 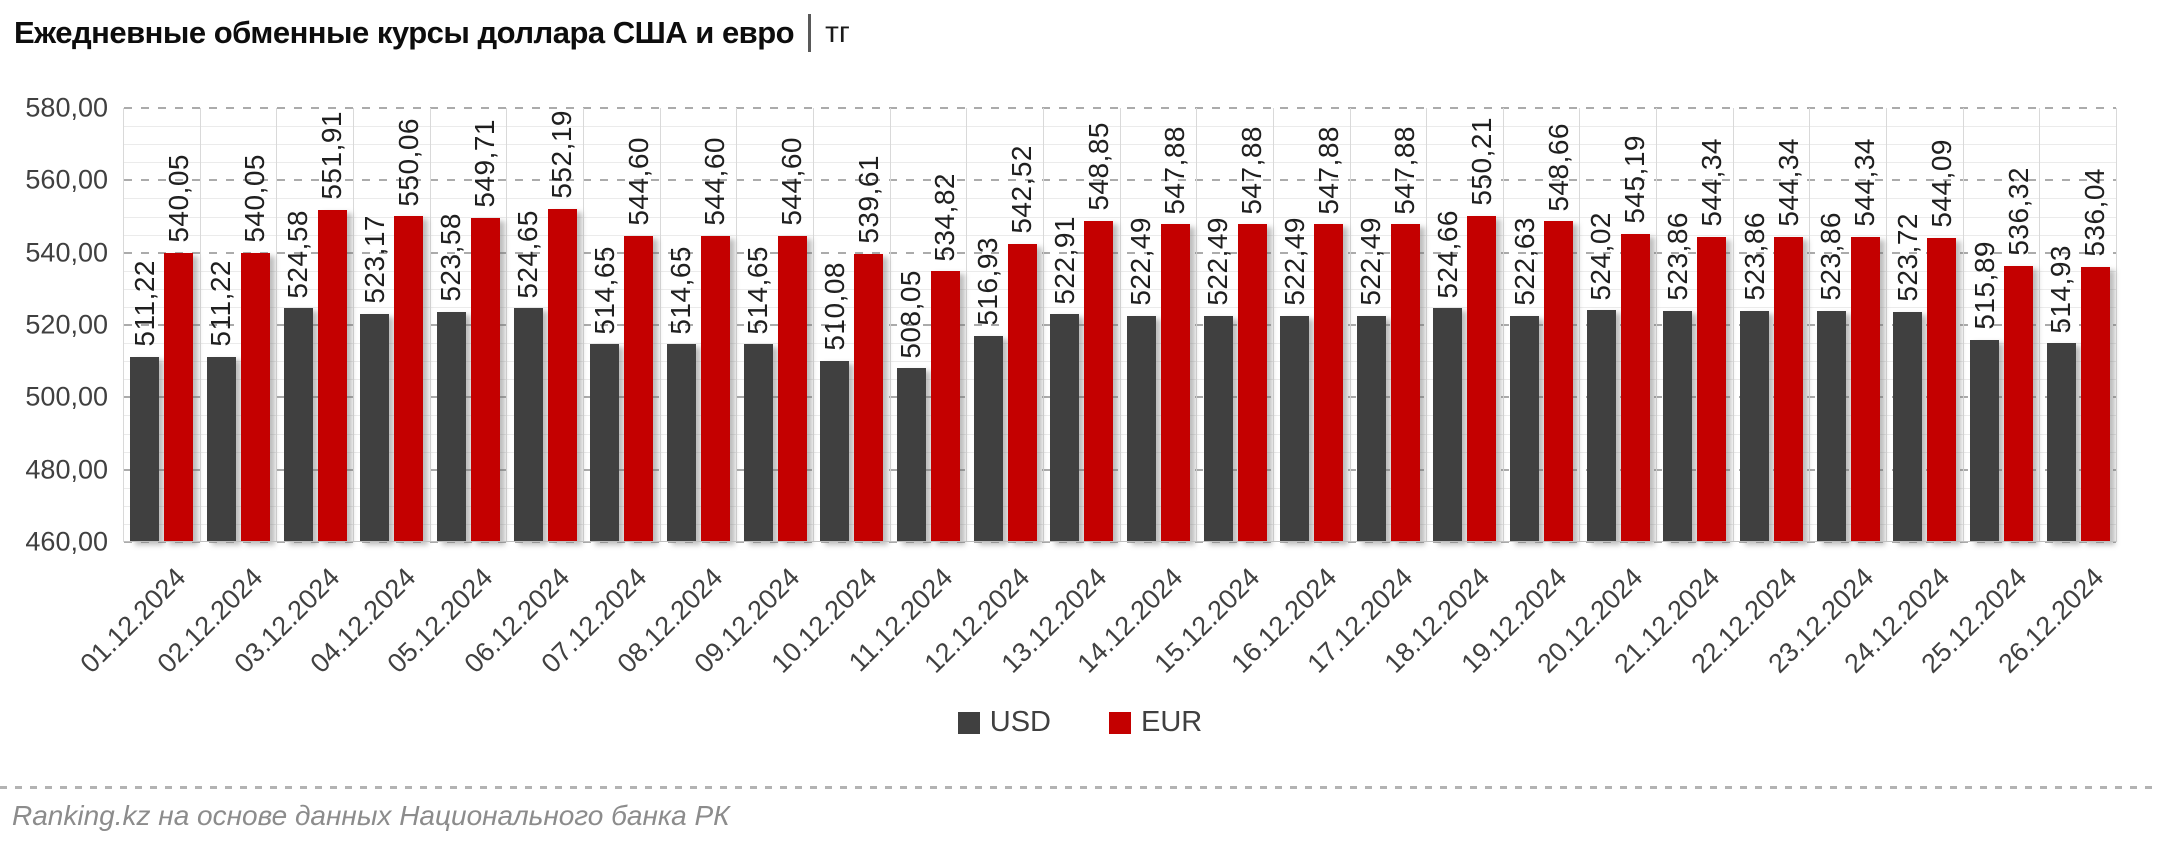 I want to click on bar-group: 523,58 549,71, so click(x=469, y=325).